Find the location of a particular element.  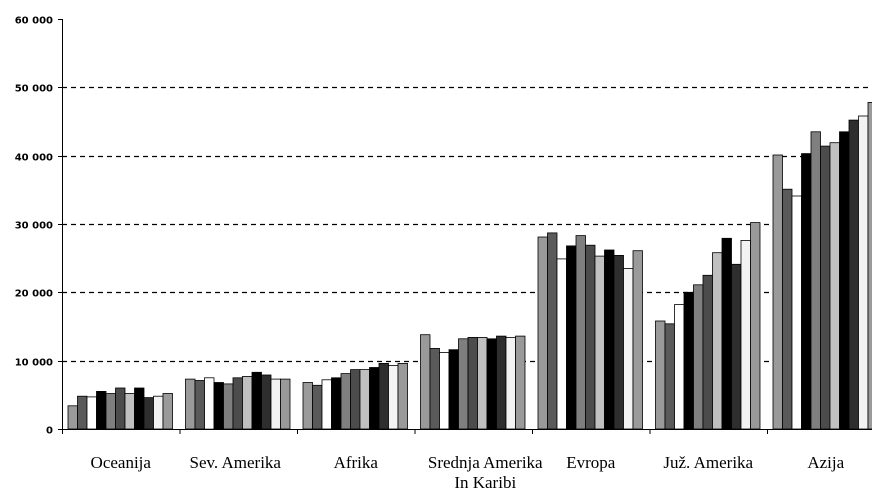

x-category-label: Afrika is located at coordinates (356, 462).